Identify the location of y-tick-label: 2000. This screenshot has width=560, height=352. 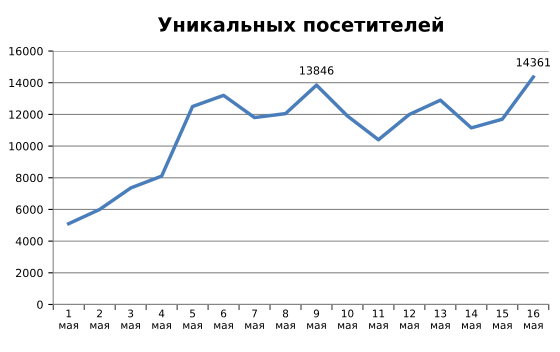
(29, 273).